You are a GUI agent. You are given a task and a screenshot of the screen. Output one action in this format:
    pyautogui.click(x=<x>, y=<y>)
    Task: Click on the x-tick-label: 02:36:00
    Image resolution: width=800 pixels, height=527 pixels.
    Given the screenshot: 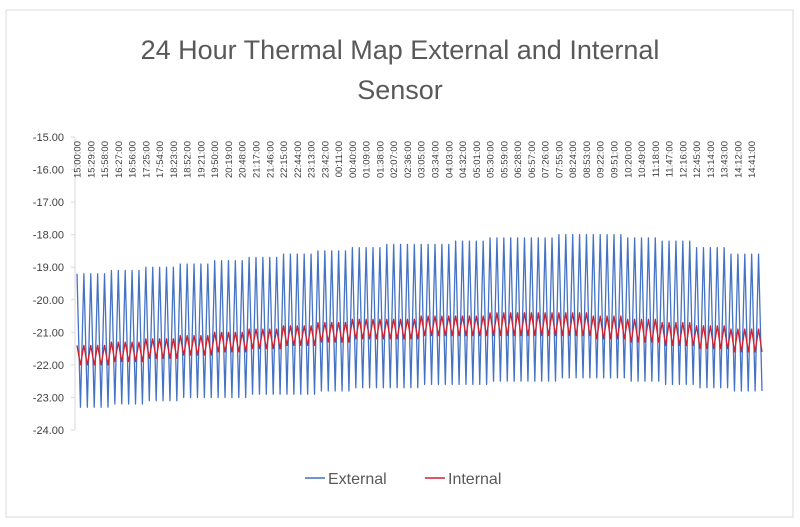 What is the action you would take?
    pyautogui.click(x=408, y=159)
    